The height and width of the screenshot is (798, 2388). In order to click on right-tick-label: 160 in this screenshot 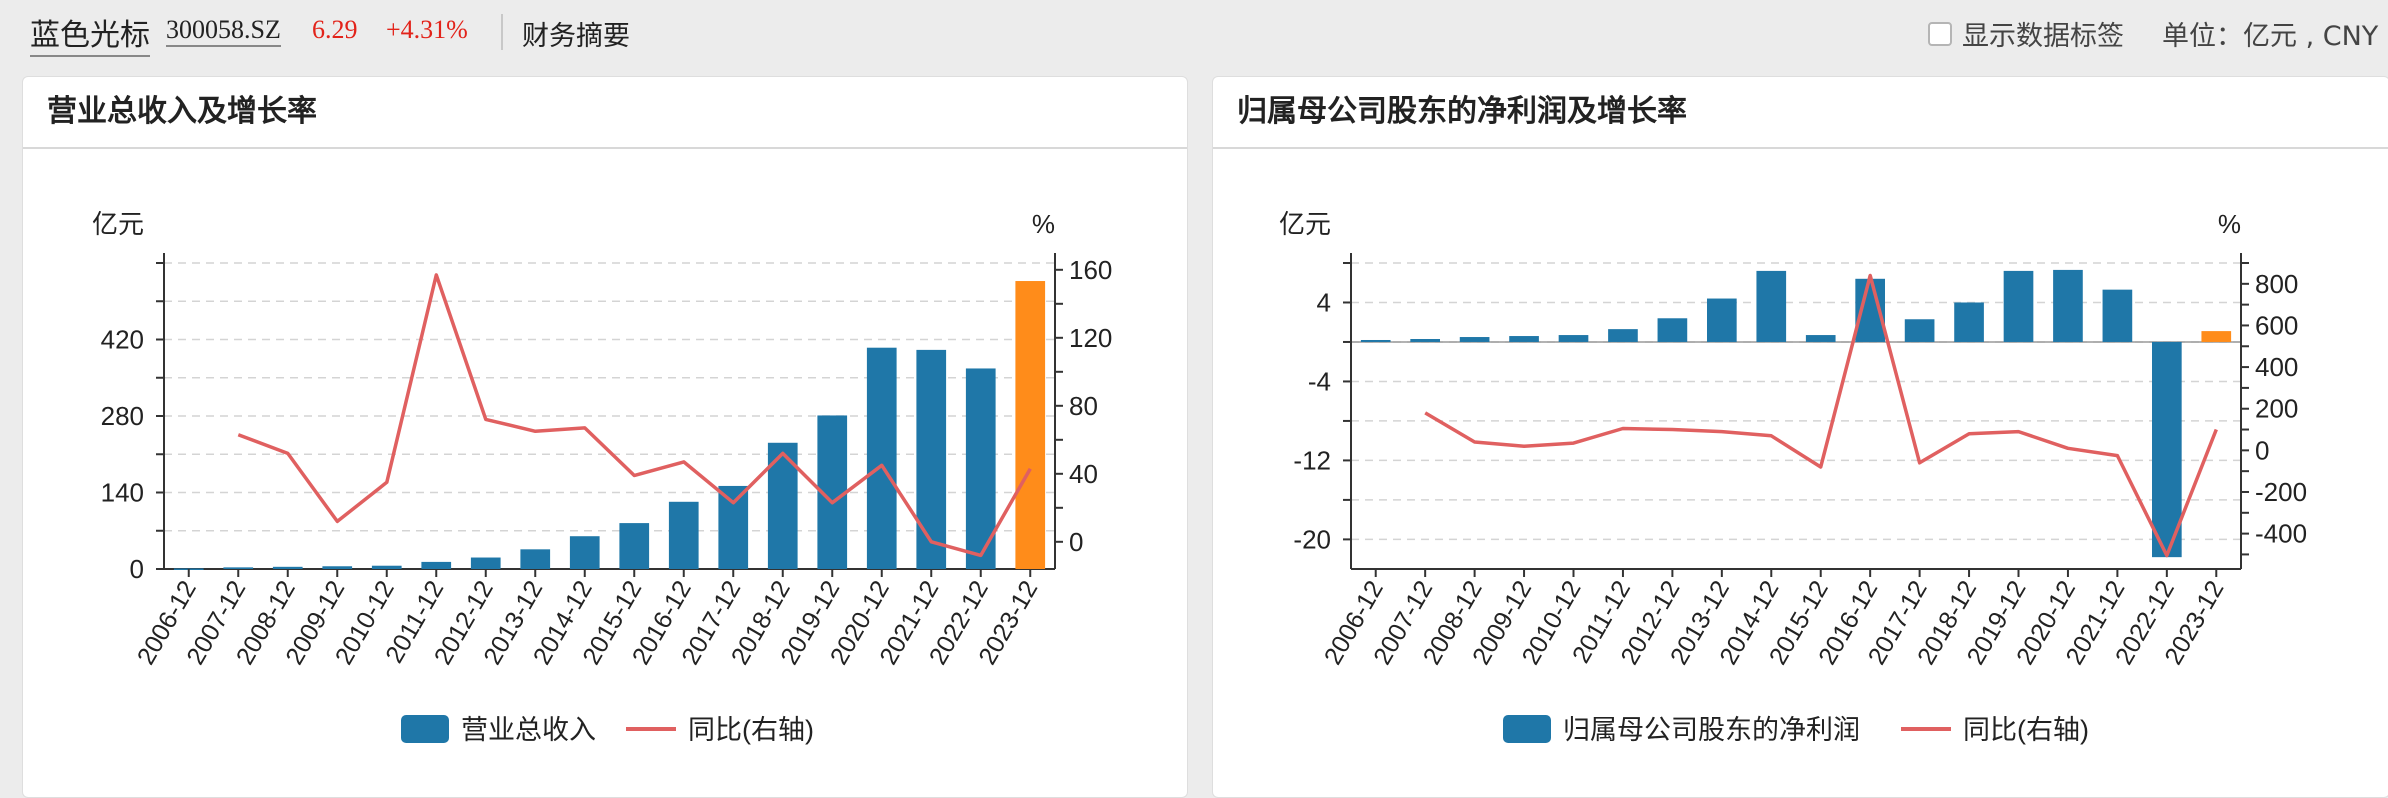, I will do `click(1090, 270)`.